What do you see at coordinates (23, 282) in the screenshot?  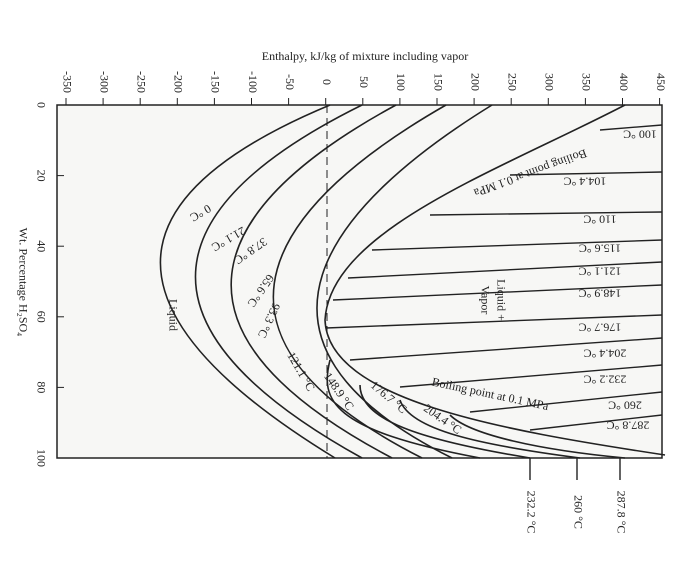 I see `y-axis-title: Wt. Percentage H₂SO₄` at bounding box center [23, 282].